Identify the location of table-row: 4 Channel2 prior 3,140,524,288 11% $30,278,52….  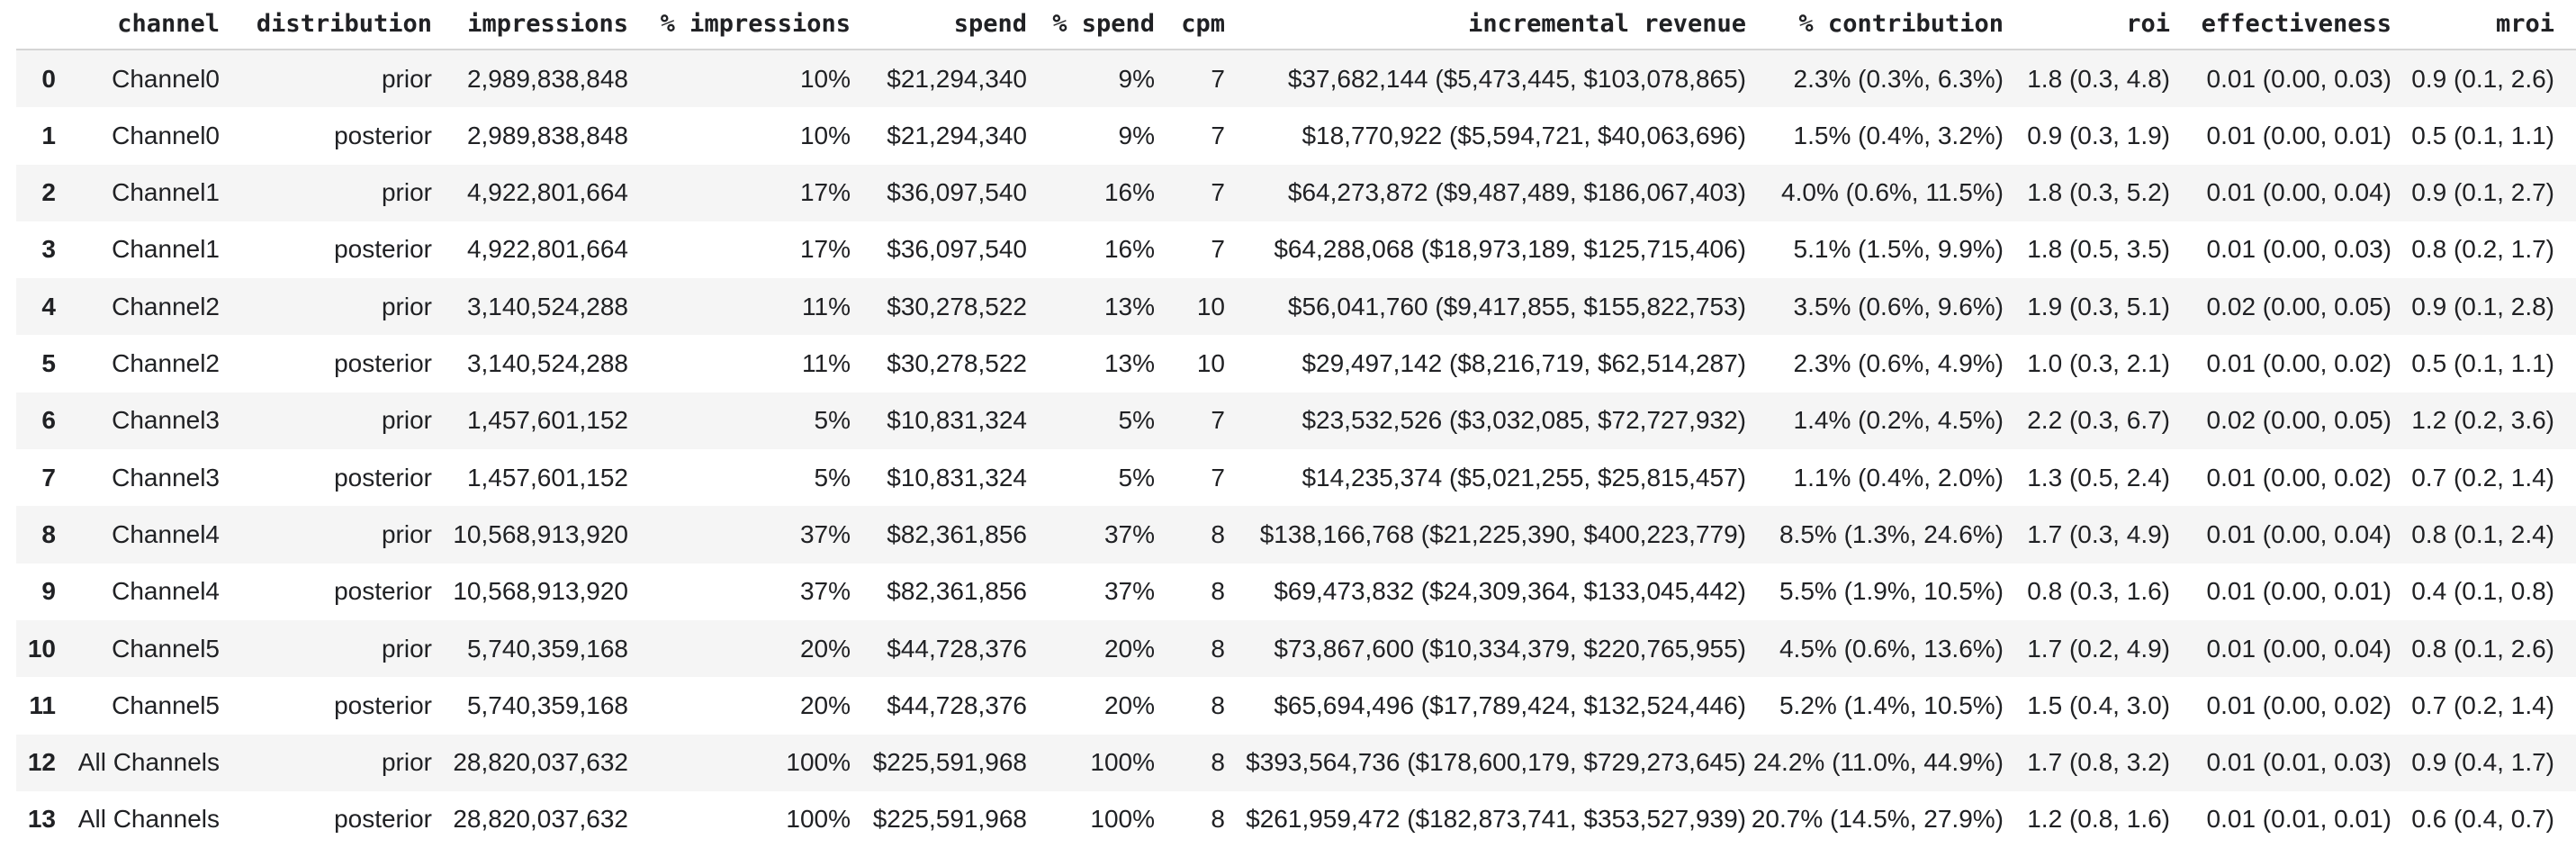
(1296, 307).